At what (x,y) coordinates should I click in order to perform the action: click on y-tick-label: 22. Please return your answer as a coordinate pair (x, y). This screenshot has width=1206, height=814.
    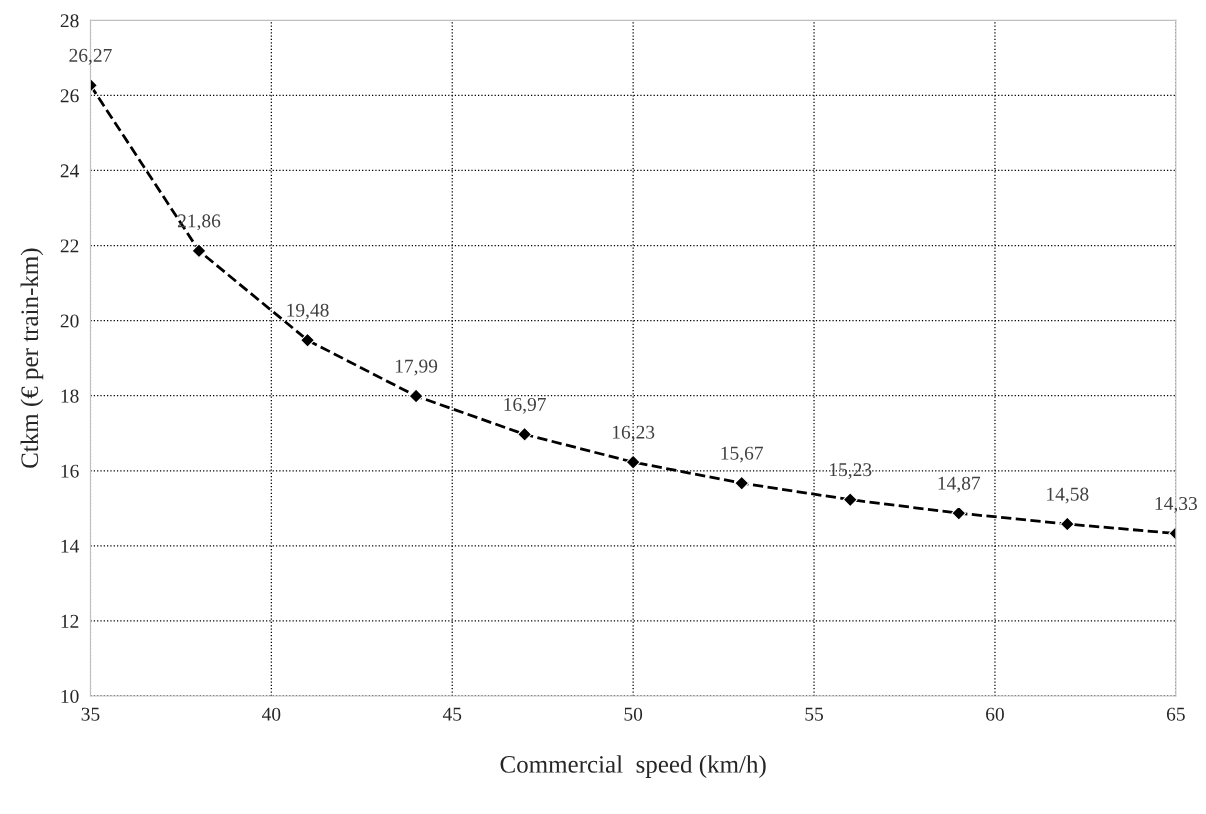
    Looking at the image, I should click on (69, 246).